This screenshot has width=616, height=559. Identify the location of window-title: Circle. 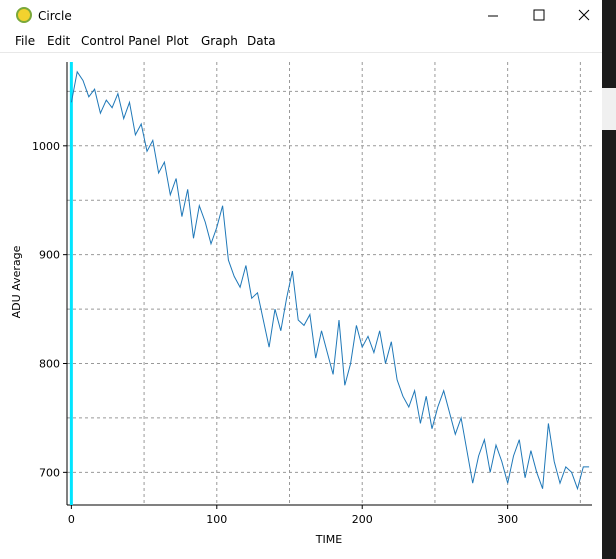
(55, 16).